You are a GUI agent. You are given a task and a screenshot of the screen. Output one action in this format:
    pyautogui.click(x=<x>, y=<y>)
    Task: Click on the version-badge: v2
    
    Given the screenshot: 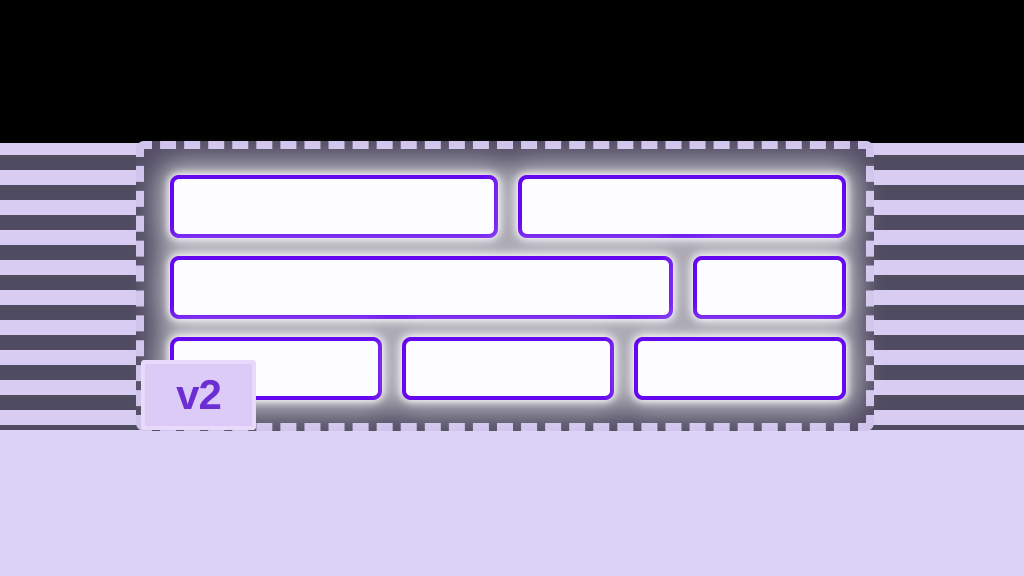 What is the action you would take?
    pyautogui.click(x=198, y=395)
    